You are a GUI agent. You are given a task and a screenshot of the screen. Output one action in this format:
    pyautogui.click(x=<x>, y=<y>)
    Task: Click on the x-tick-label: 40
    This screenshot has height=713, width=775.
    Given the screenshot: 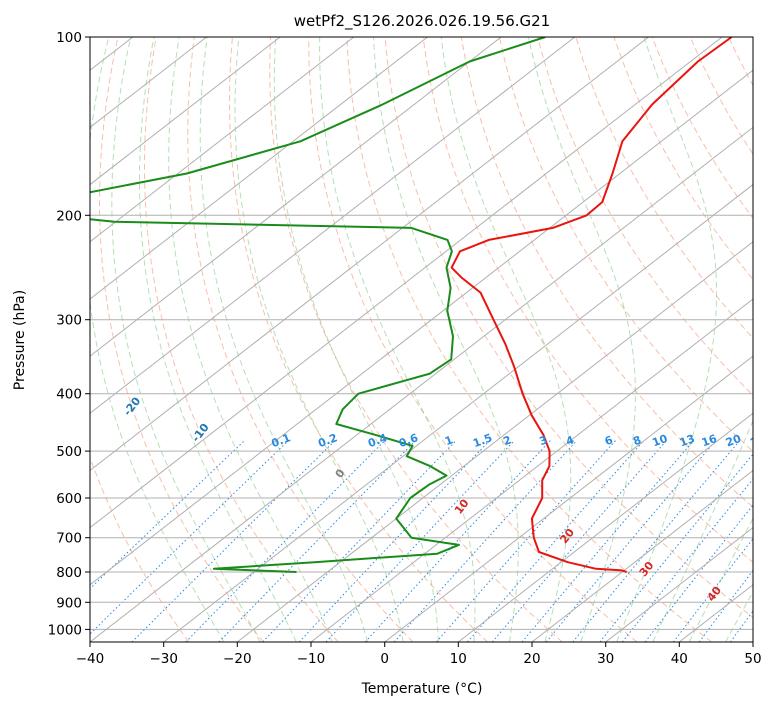 What is the action you would take?
    pyautogui.click(x=679, y=659)
    